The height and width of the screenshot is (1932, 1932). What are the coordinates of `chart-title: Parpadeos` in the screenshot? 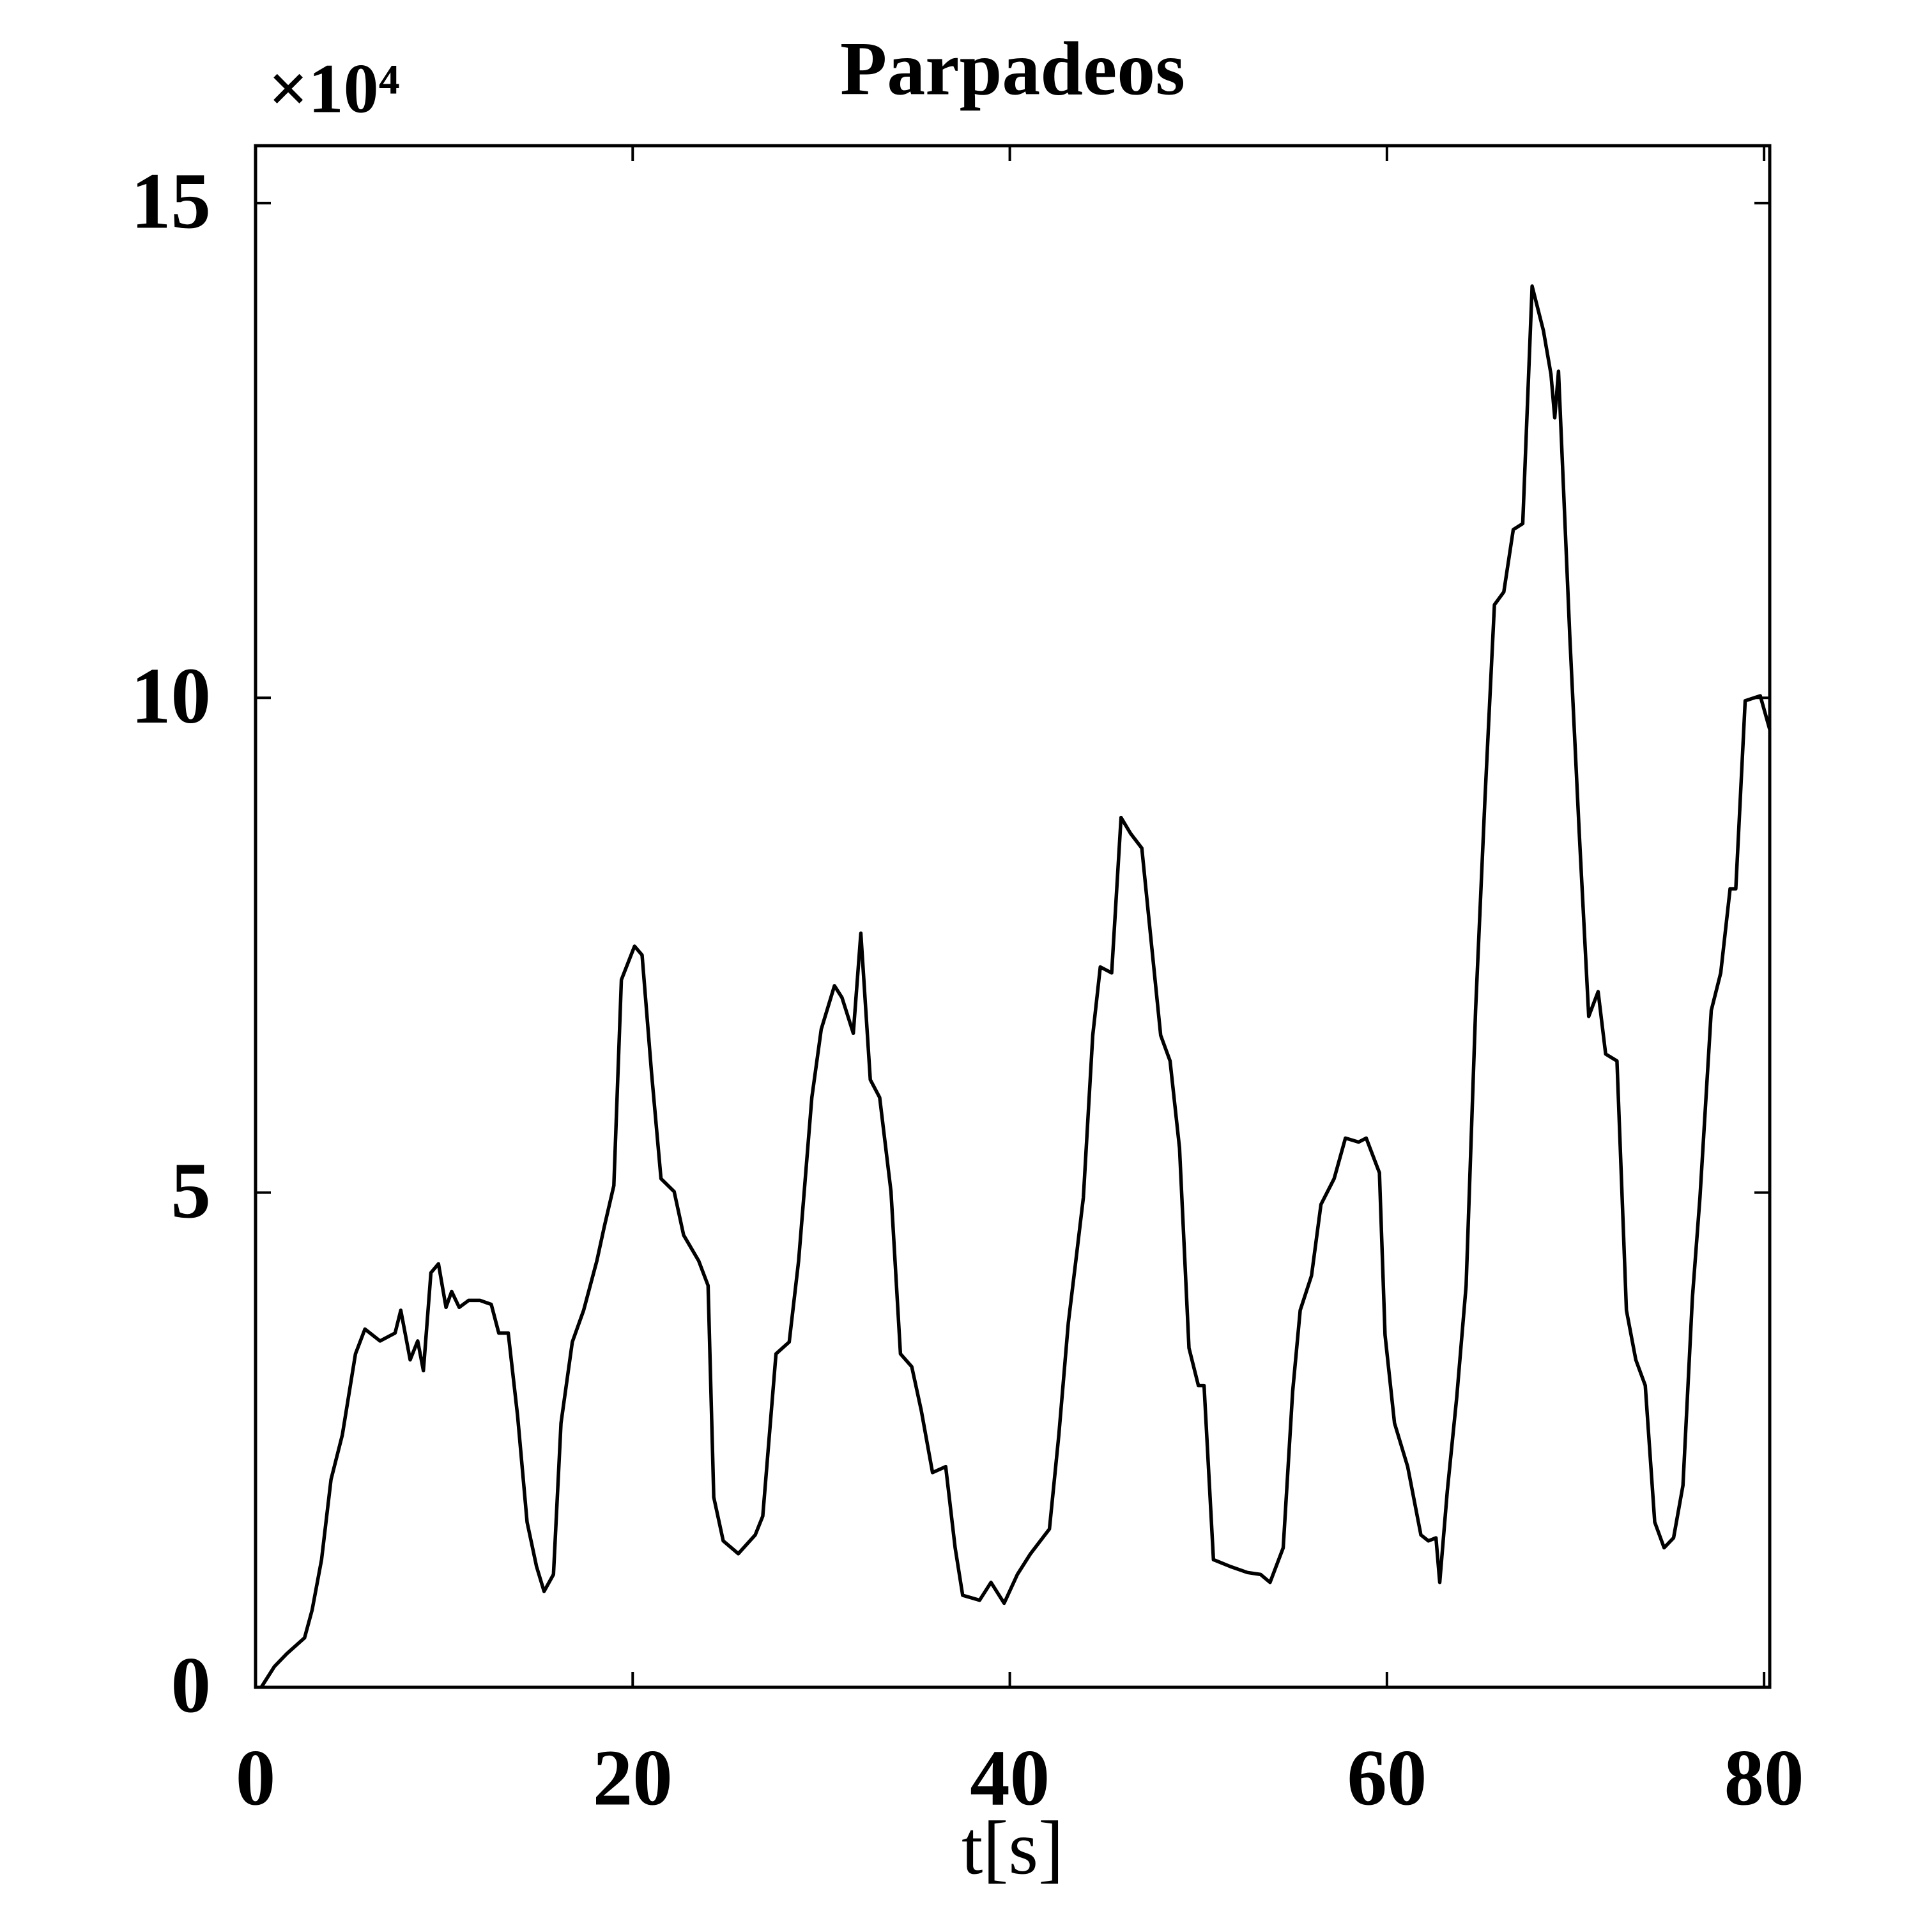 It's located at (1012, 68).